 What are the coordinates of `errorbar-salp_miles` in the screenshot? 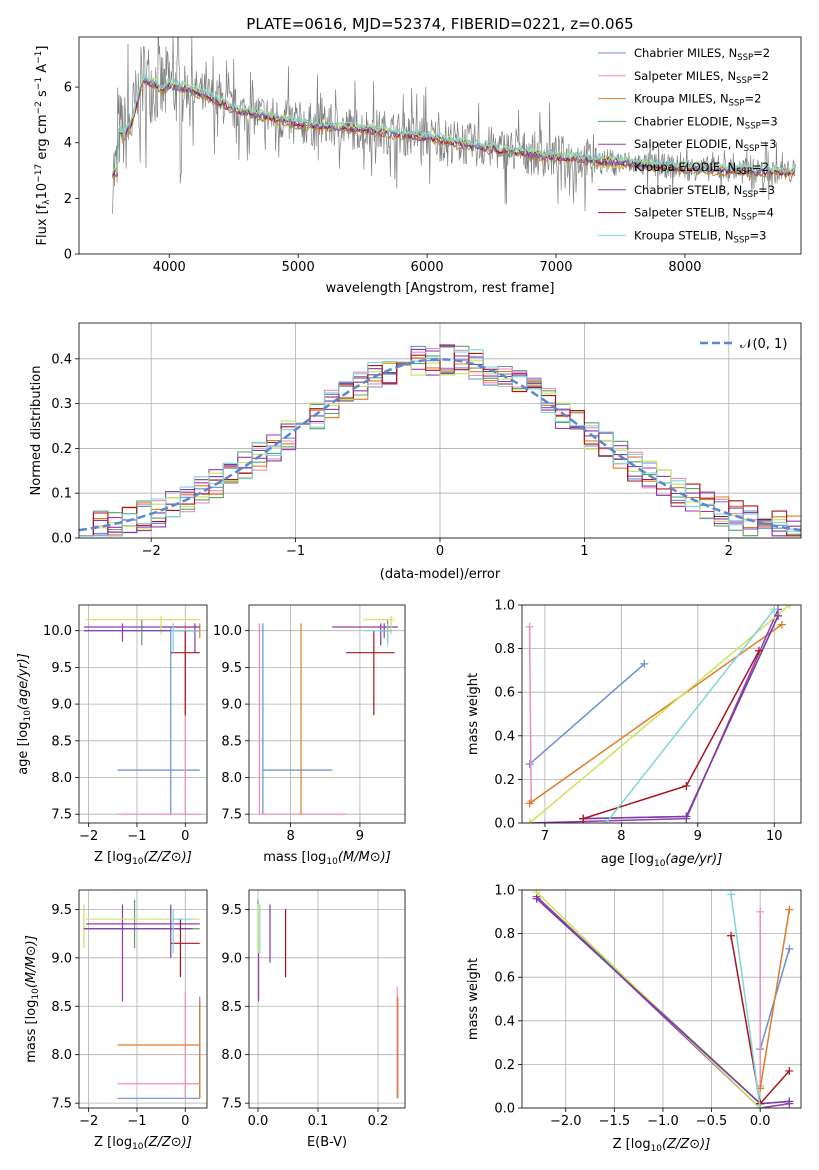 It's located at (158, 719).